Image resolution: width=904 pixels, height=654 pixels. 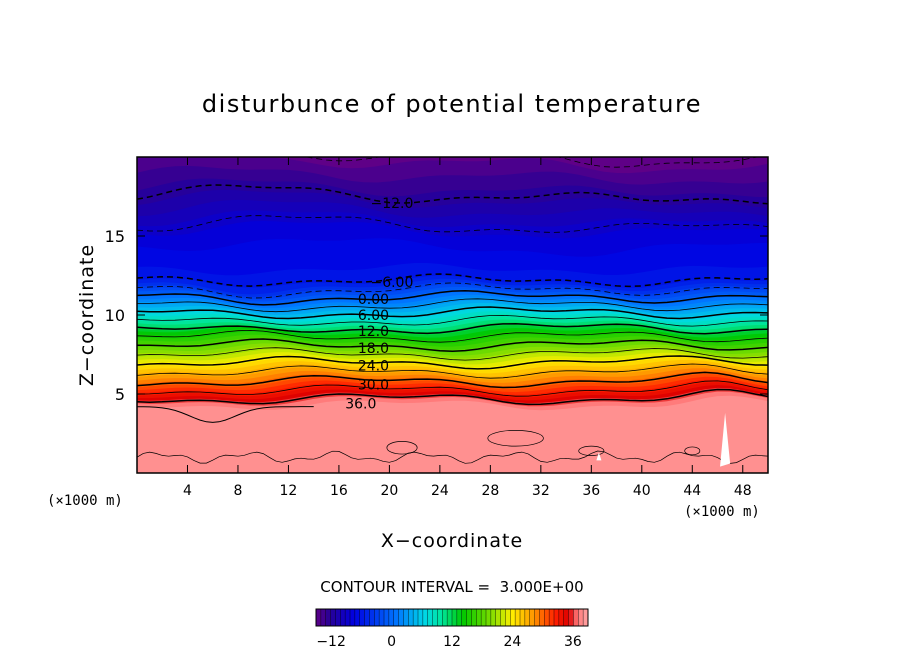 I want to click on x-tick-label: 48, so click(x=743, y=491).